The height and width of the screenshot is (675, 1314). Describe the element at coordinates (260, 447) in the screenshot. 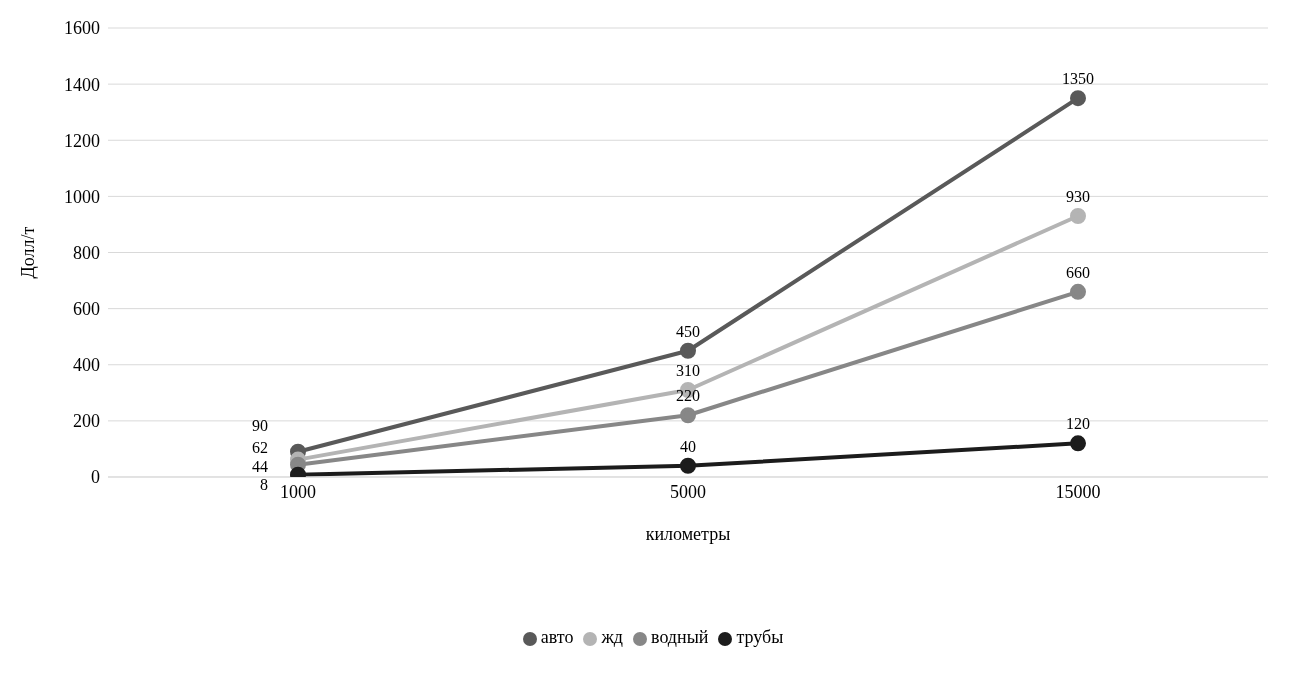

I see `data-label: 62` at that location.